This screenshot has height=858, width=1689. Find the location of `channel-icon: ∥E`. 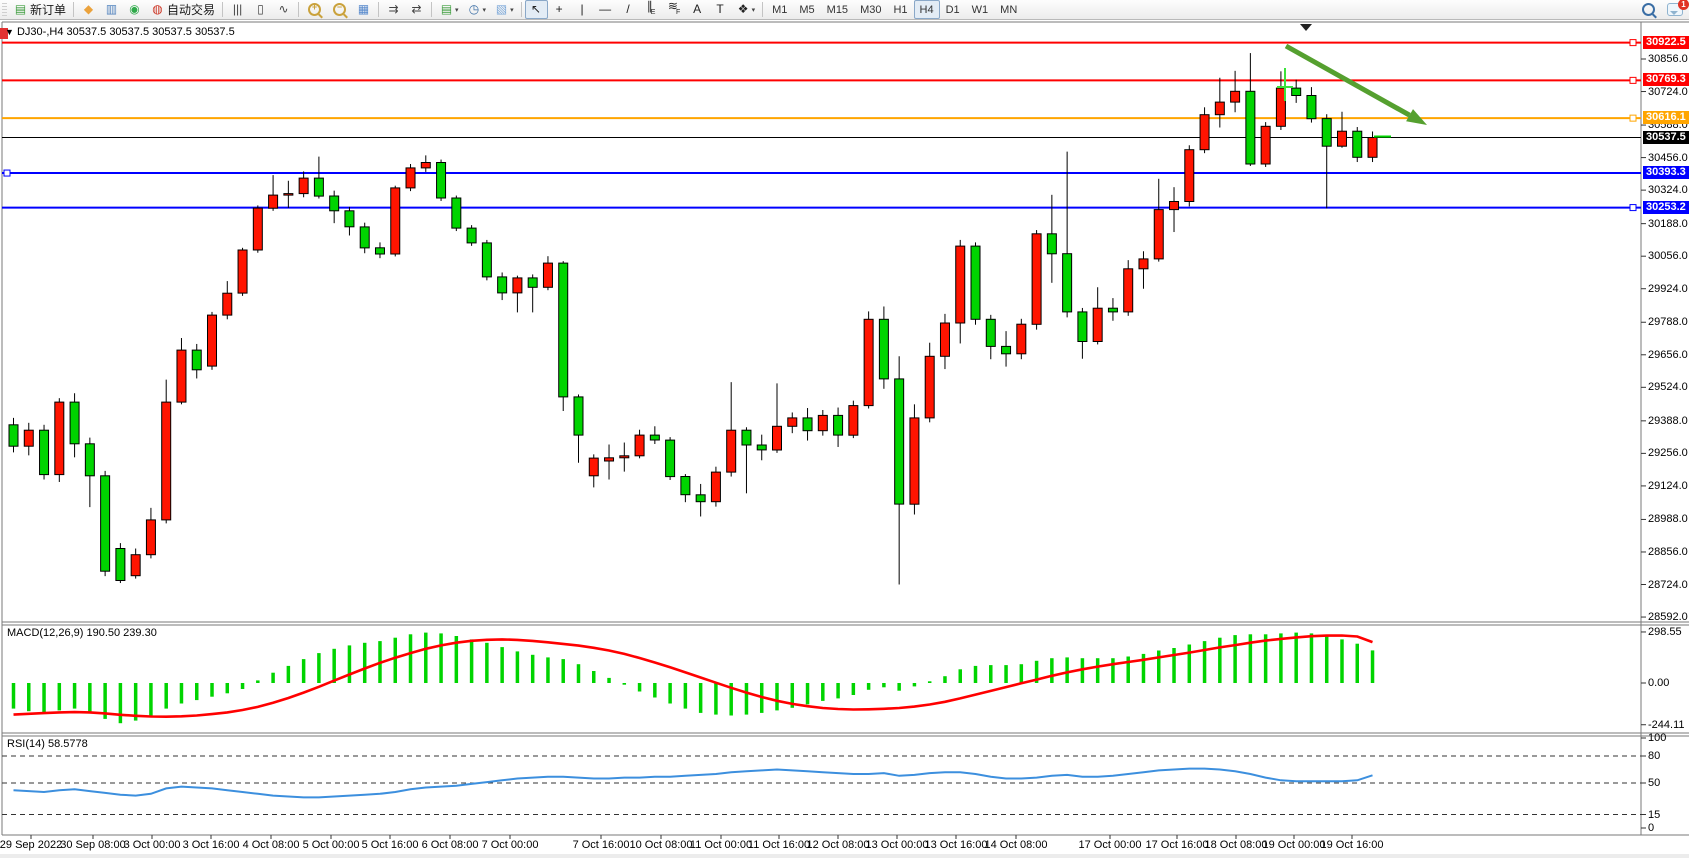

channel-icon: ∥E is located at coordinates (651, 8).